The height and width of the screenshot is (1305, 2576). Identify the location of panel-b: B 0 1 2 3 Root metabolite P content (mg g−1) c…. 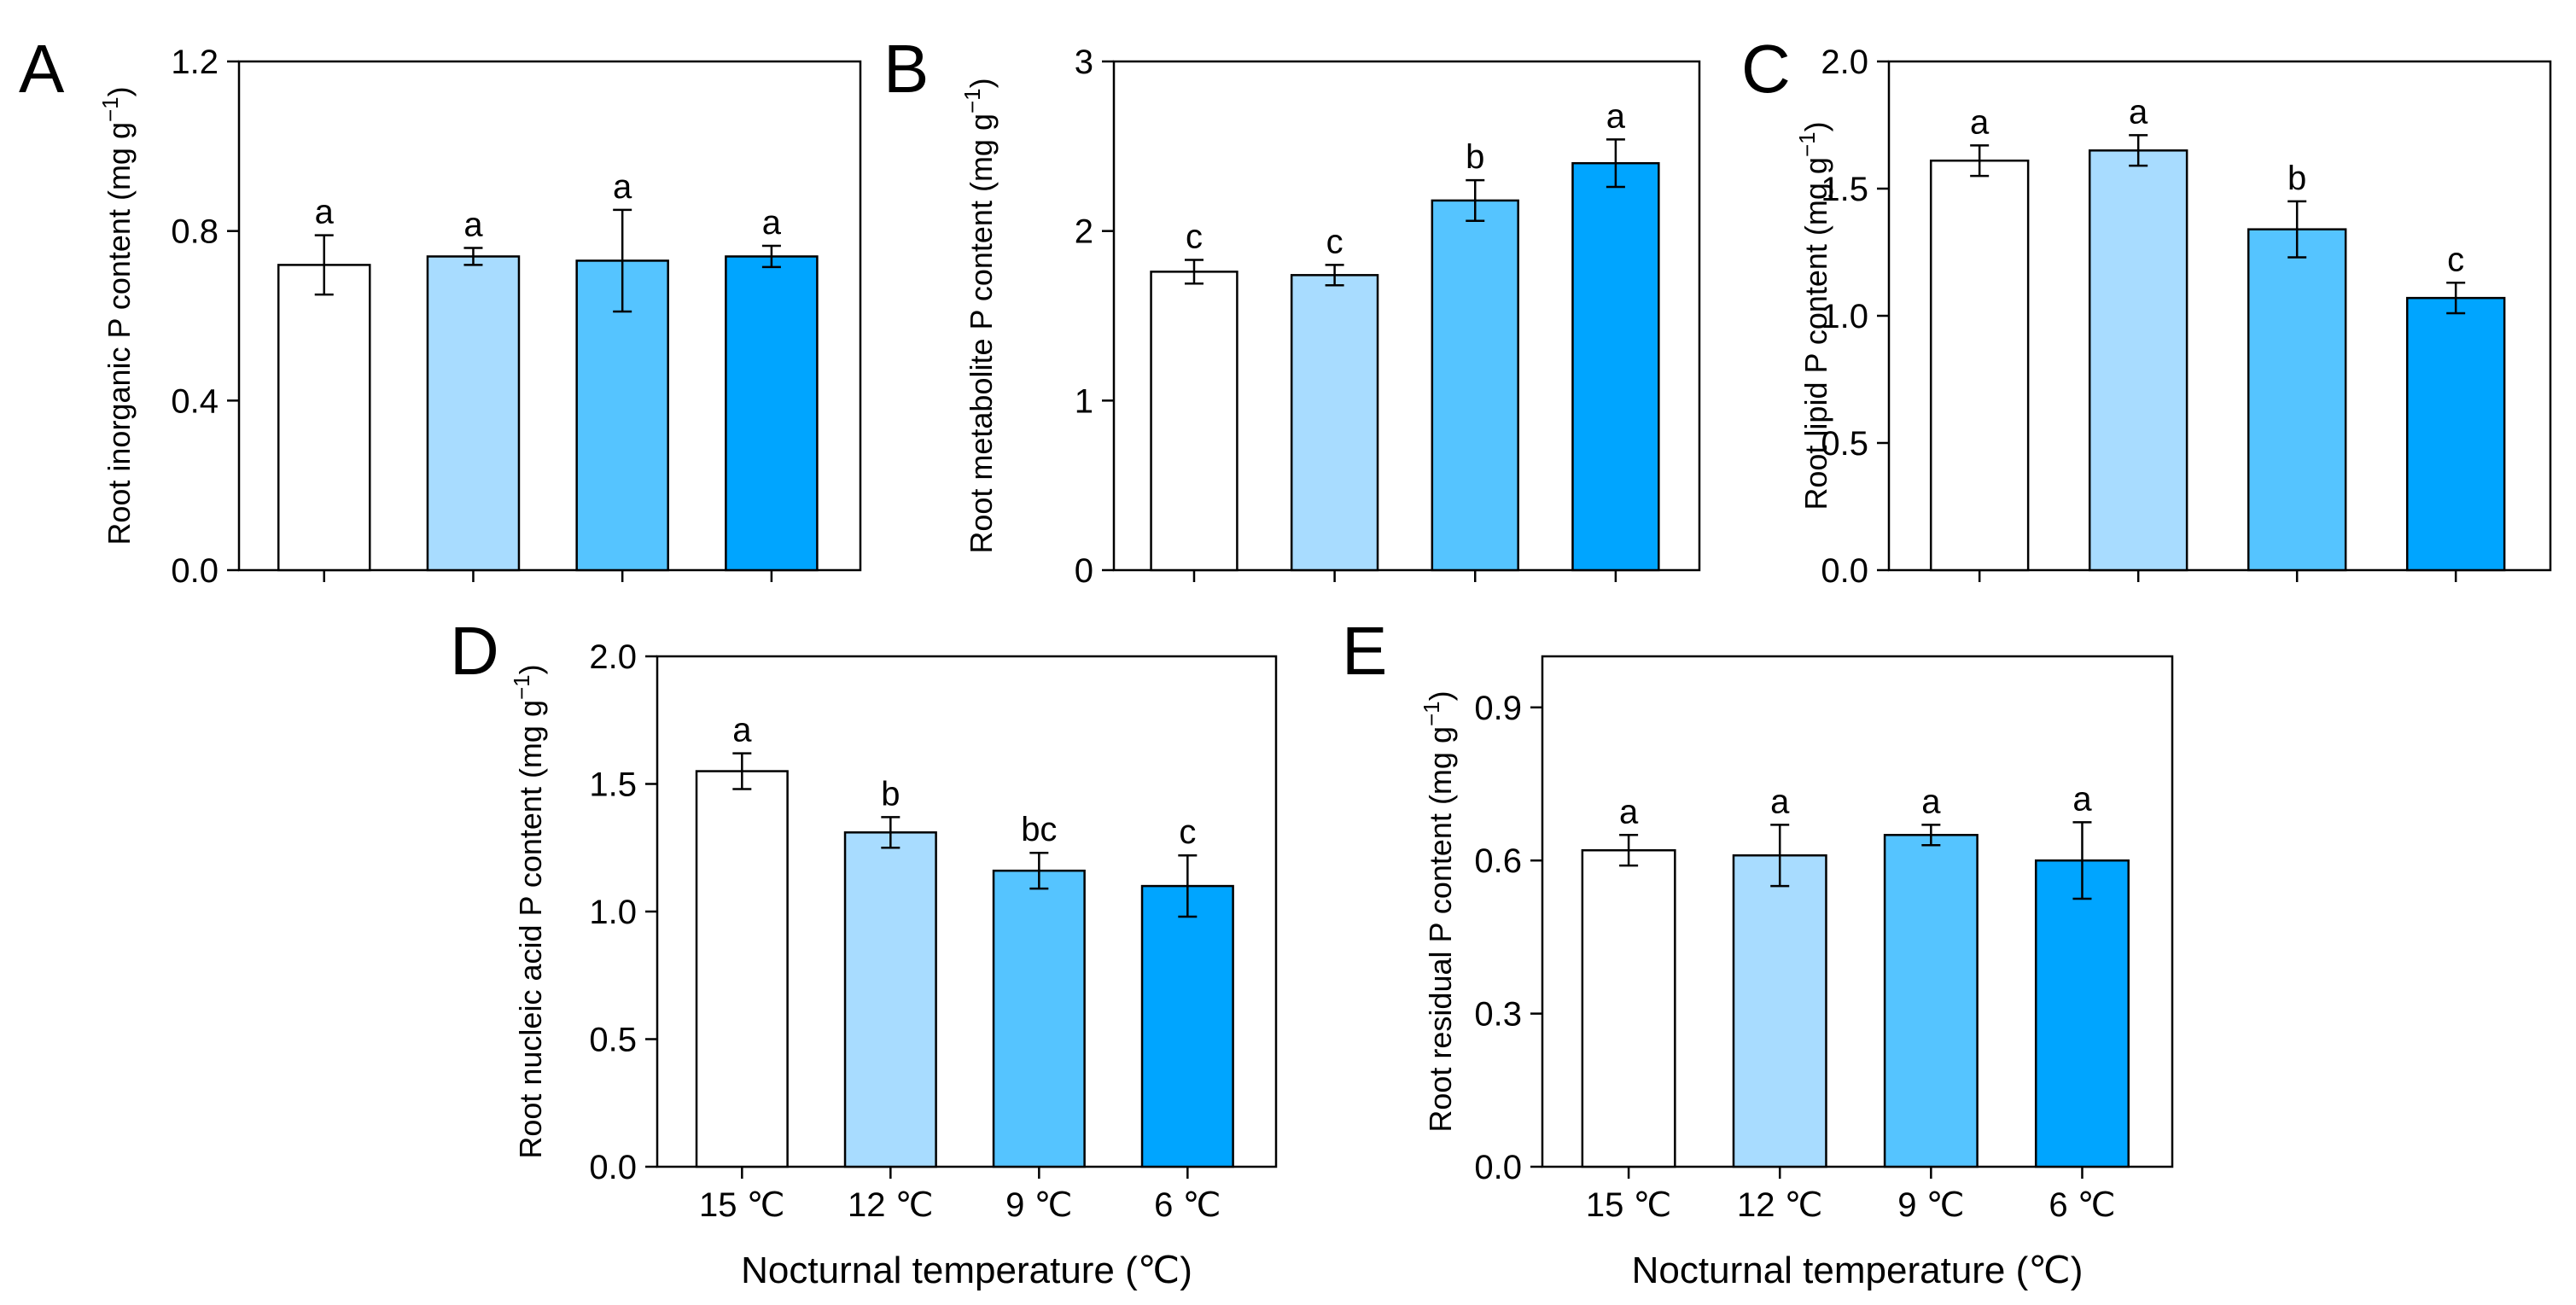
(1292, 310).